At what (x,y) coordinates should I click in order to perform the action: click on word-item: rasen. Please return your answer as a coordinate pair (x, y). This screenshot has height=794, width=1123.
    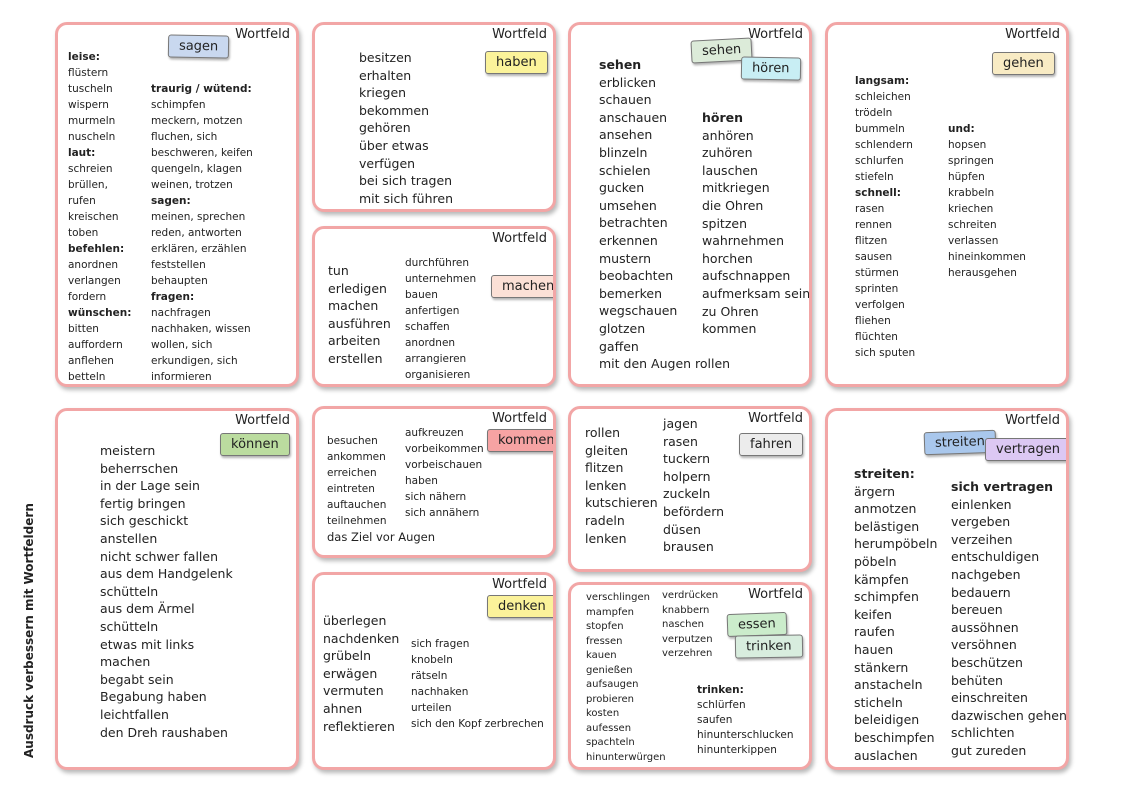
    Looking at the image, I should click on (680, 441).